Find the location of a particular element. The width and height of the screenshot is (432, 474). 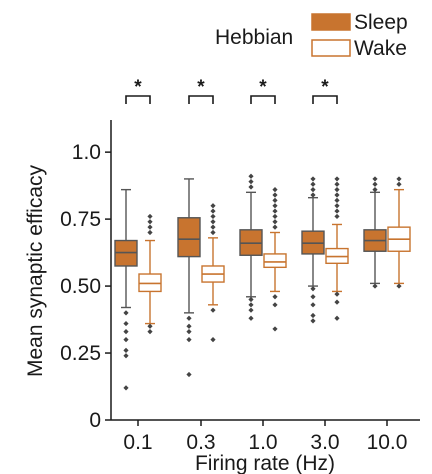

x-axis-title: Firing rate (Hz) is located at coordinates (265, 463).